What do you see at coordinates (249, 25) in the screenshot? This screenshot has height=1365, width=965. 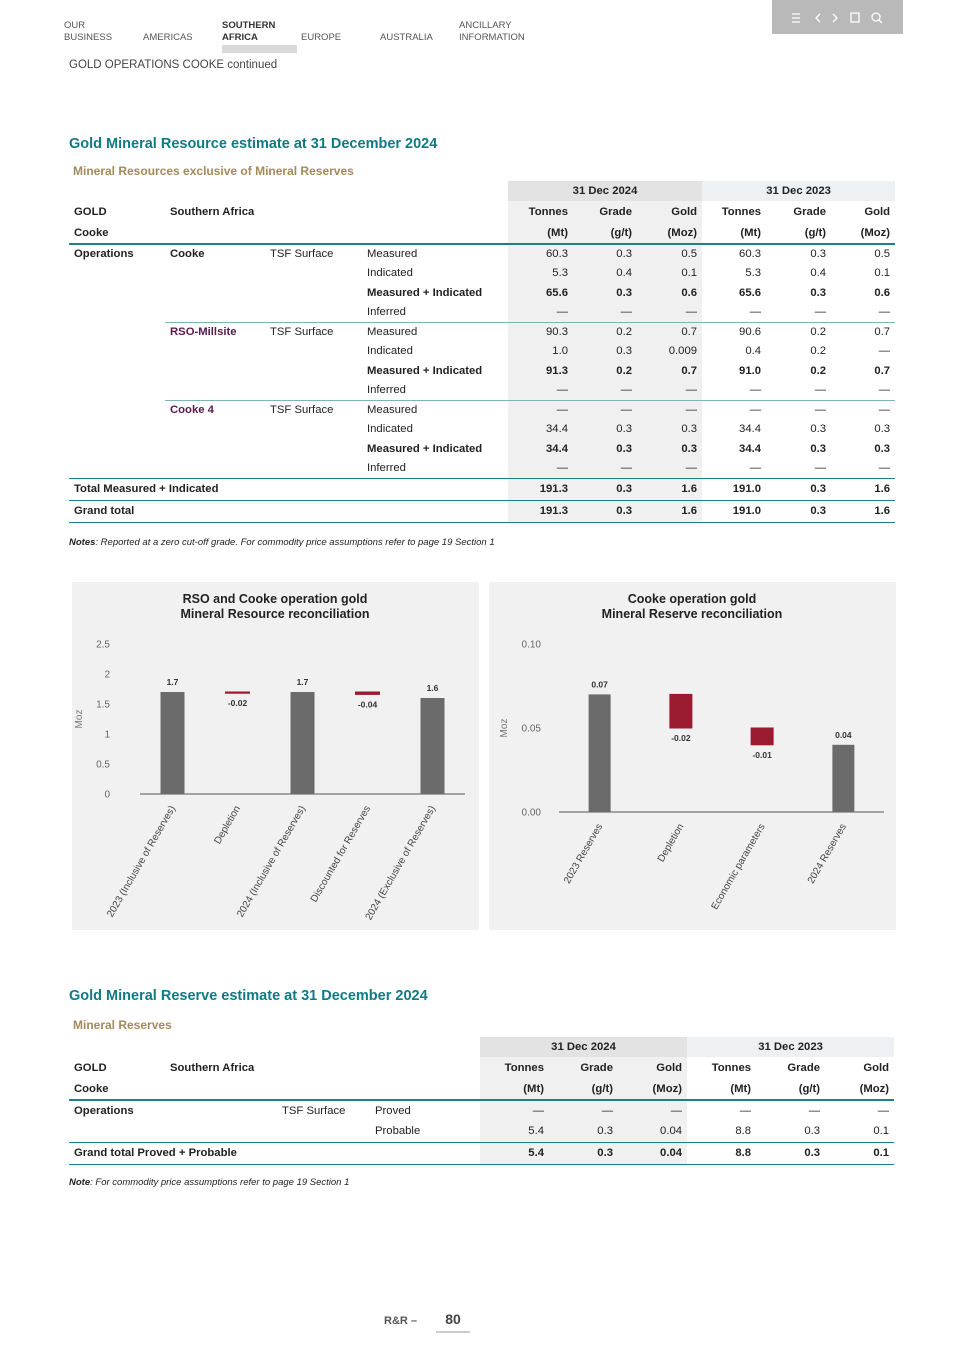 I see `nav-line: SOUTHERN` at bounding box center [249, 25].